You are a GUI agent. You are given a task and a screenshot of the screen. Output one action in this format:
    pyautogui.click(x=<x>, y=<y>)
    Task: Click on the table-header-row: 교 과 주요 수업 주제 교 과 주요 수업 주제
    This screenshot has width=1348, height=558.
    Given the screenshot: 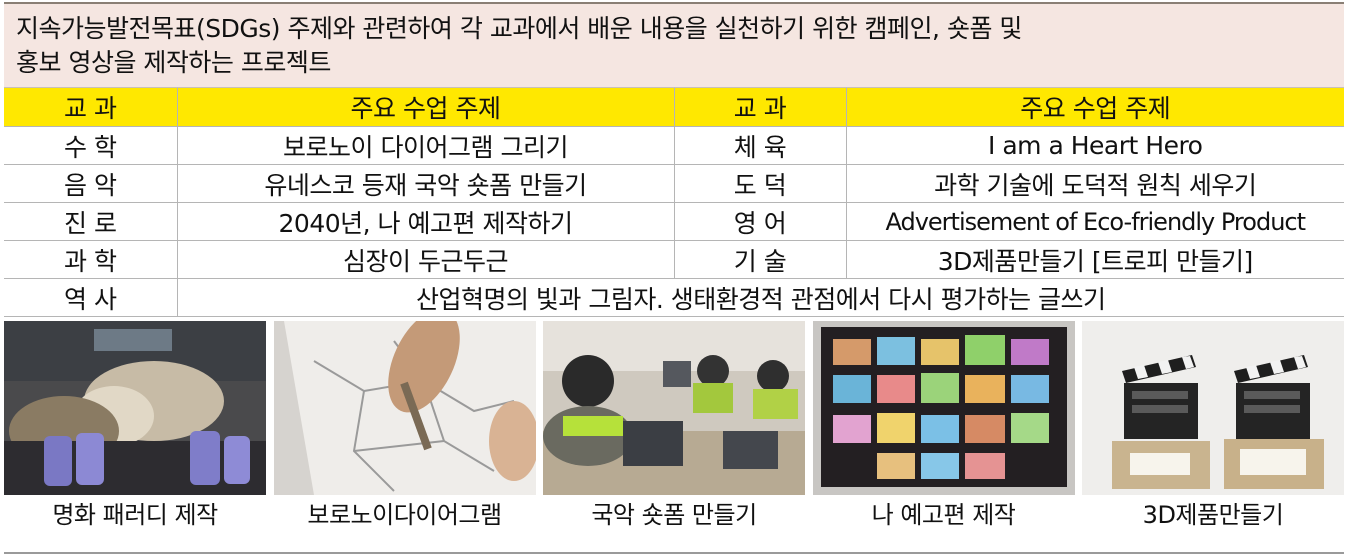 What is the action you would take?
    pyautogui.click(x=674, y=107)
    